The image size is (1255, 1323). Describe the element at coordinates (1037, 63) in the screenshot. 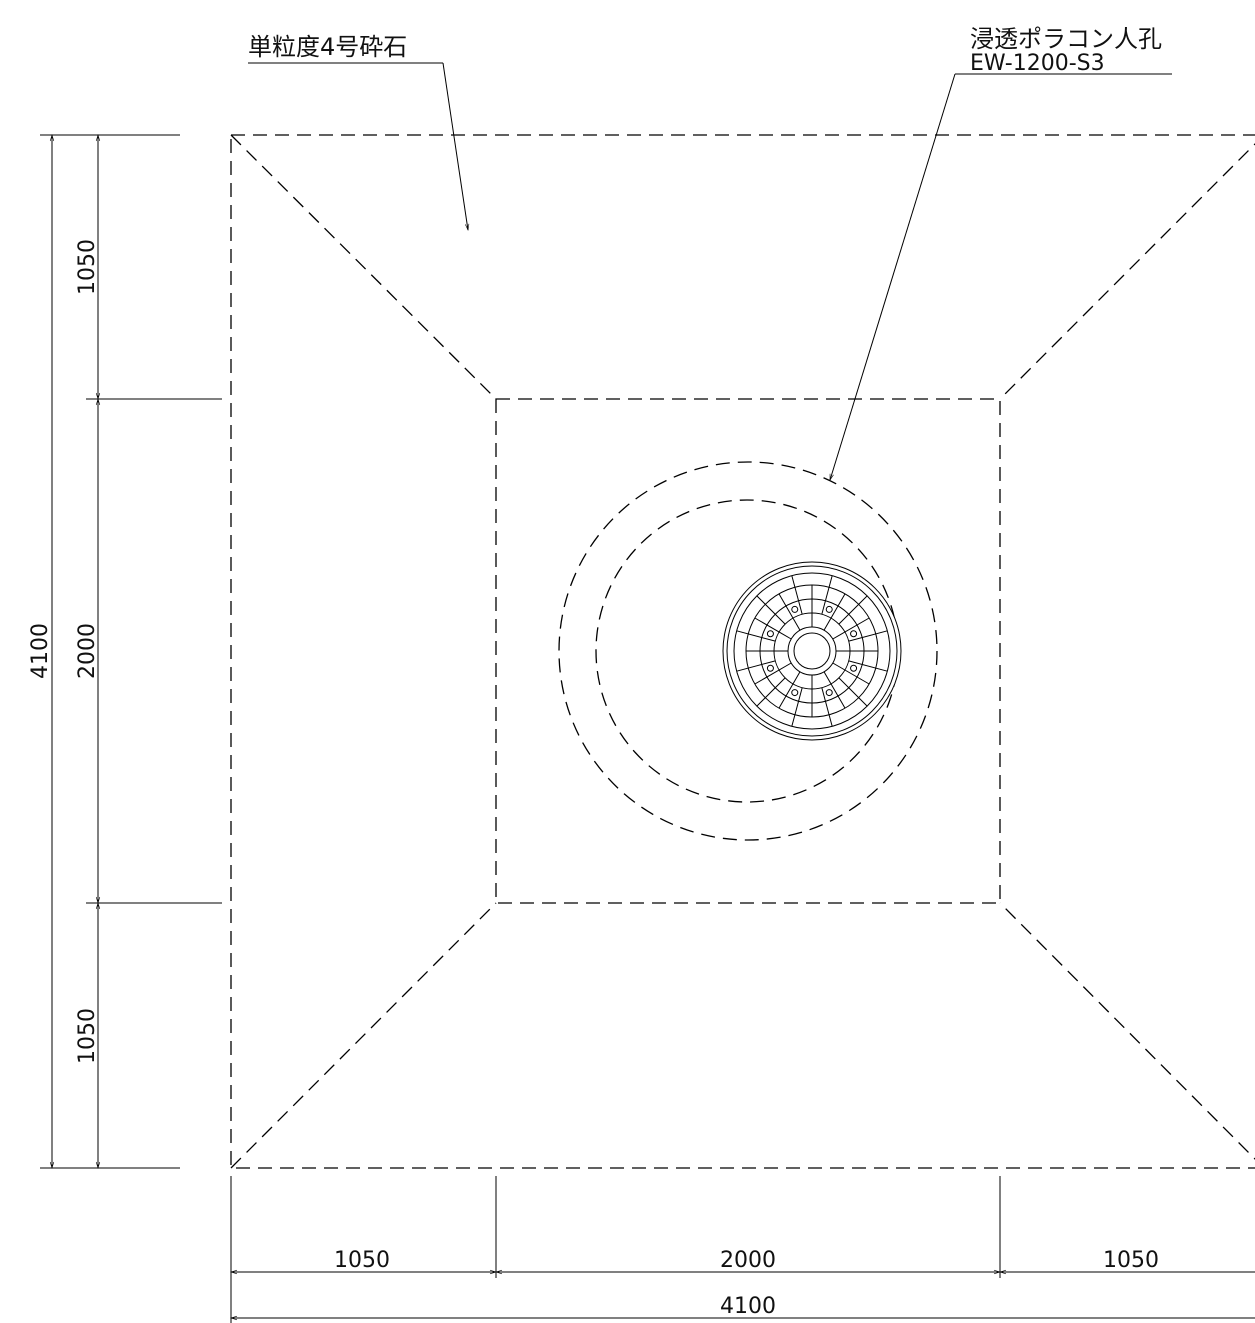

I see `manhole-model: EW-1200-S3` at that location.